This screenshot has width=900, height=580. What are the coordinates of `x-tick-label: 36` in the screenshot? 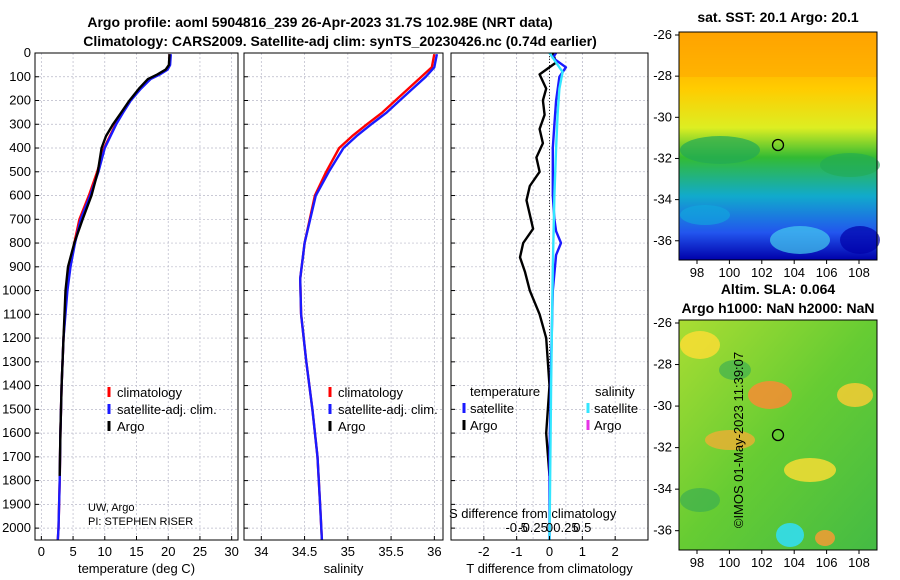 It's located at (434, 551).